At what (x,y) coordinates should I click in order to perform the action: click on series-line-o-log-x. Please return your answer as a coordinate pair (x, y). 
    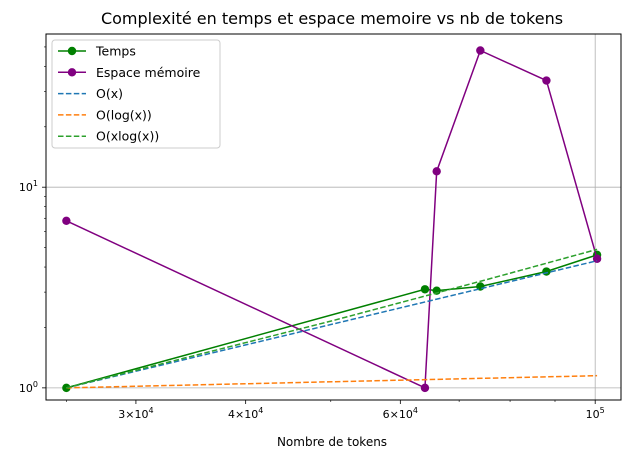
    Looking at the image, I should click on (332, 381).